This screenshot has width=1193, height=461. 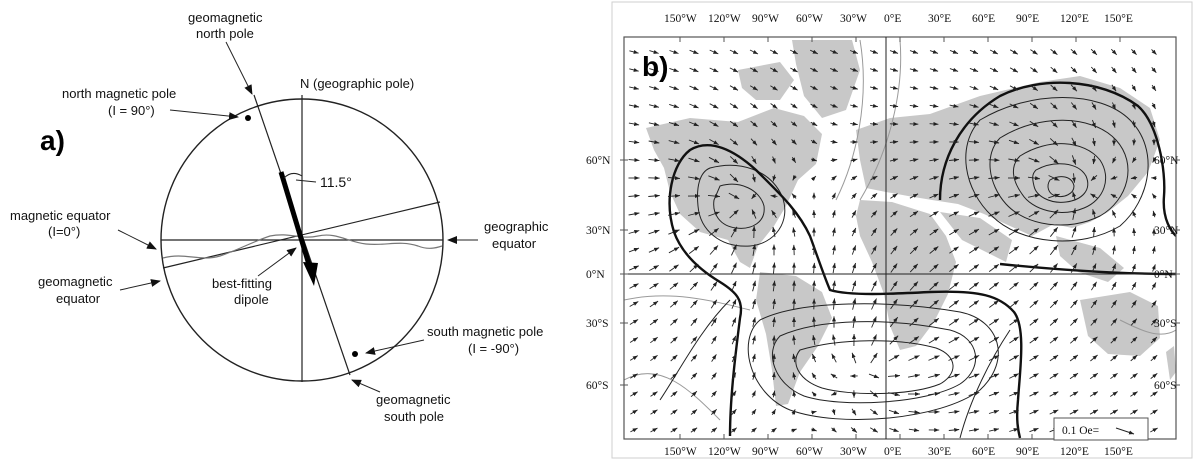 I want to click on thin-contour, so click(x=849, y=120).